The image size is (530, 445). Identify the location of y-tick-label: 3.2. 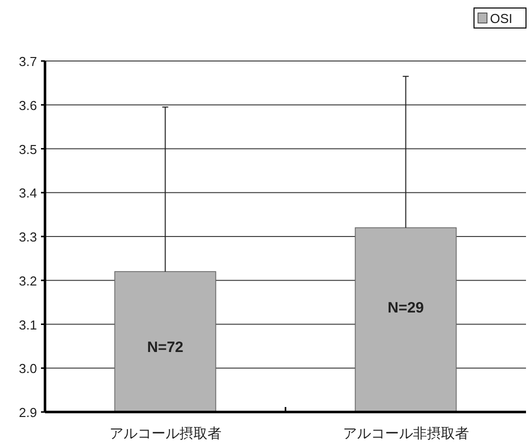
(27, 280).